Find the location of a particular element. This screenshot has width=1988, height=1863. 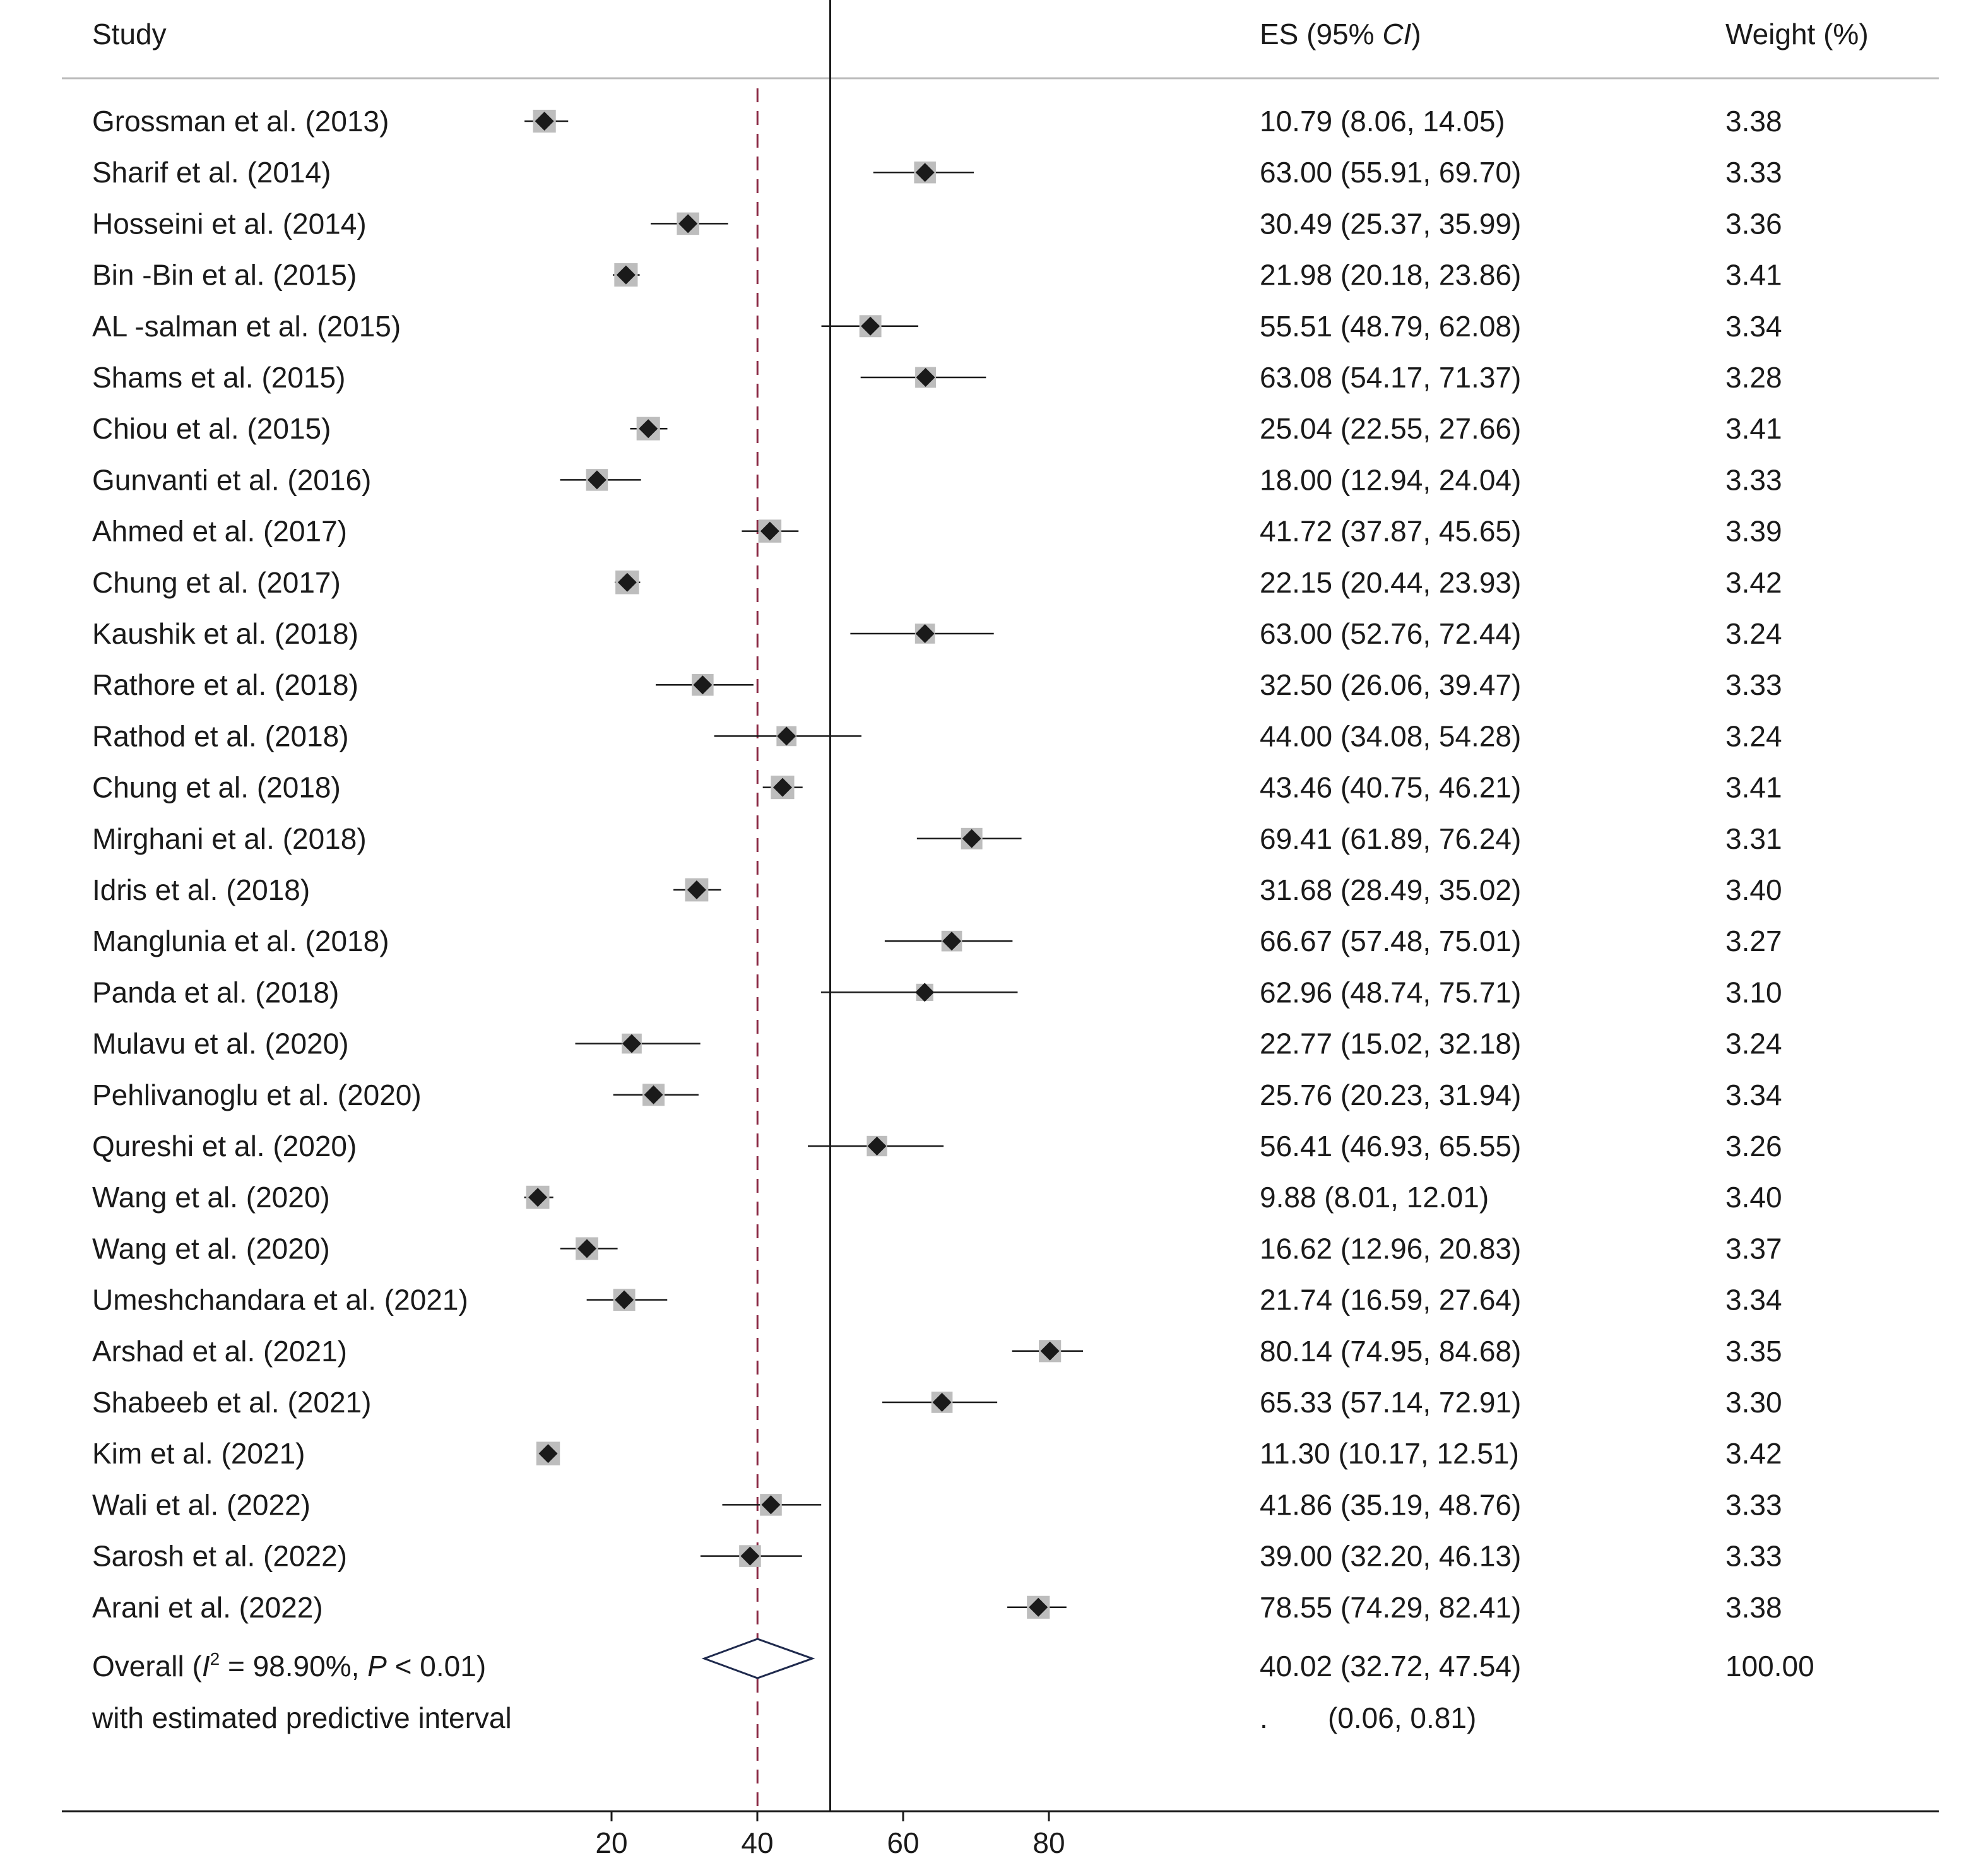

study-label: Qureshi et al. (2020) is located at coordinates (224, 1146).